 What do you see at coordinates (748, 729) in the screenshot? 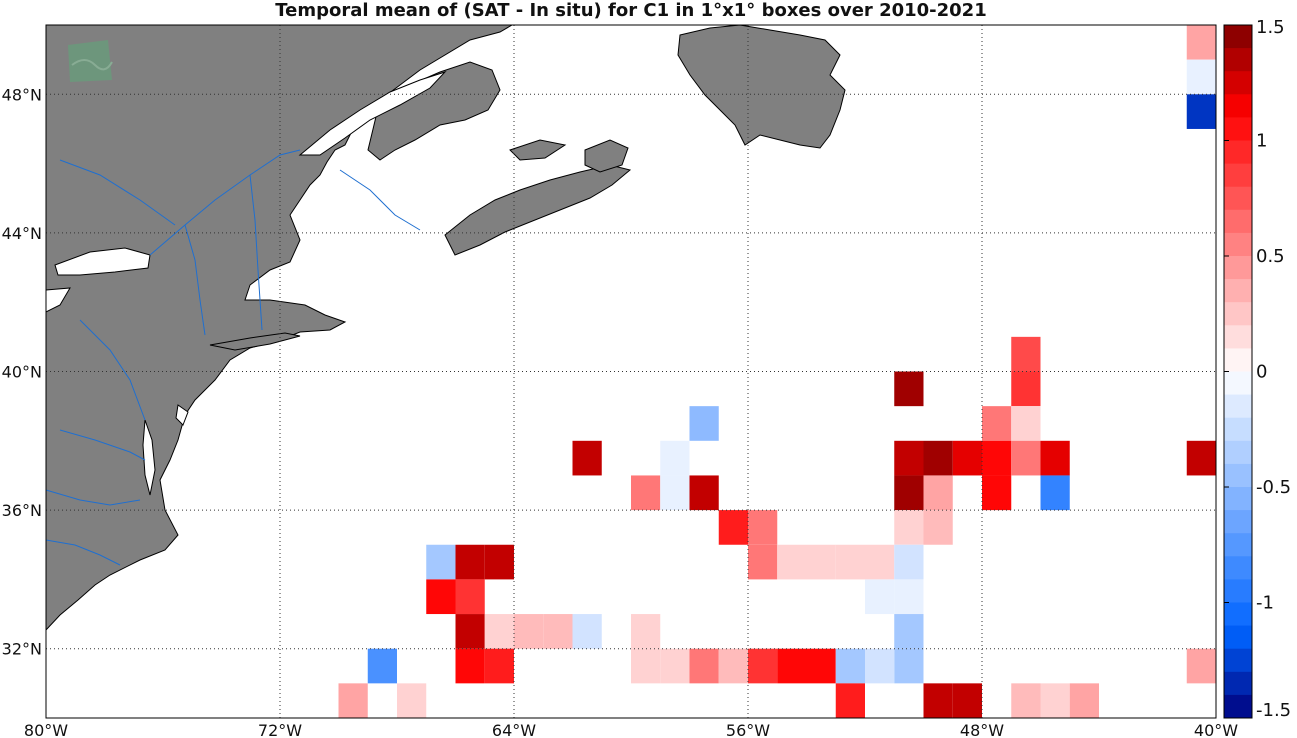
I see `x-tick-label: 56°W` at bounding box center [748, 729].